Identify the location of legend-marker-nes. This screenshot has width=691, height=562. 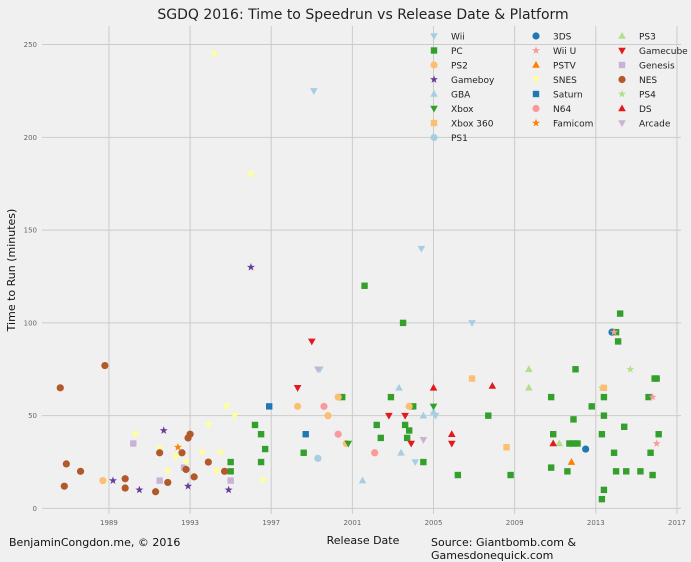
(622, 79).